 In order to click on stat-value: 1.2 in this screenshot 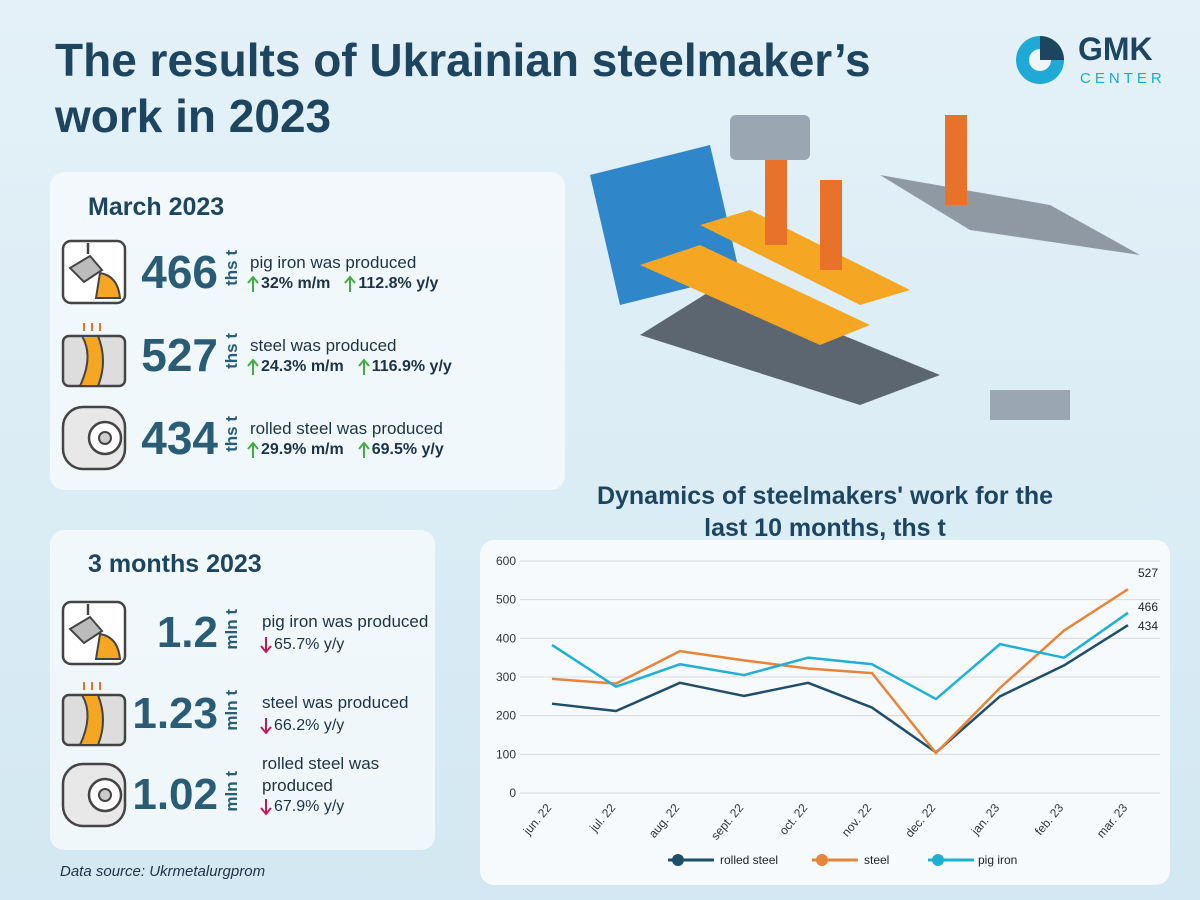, I will do `click(187, 632)`.